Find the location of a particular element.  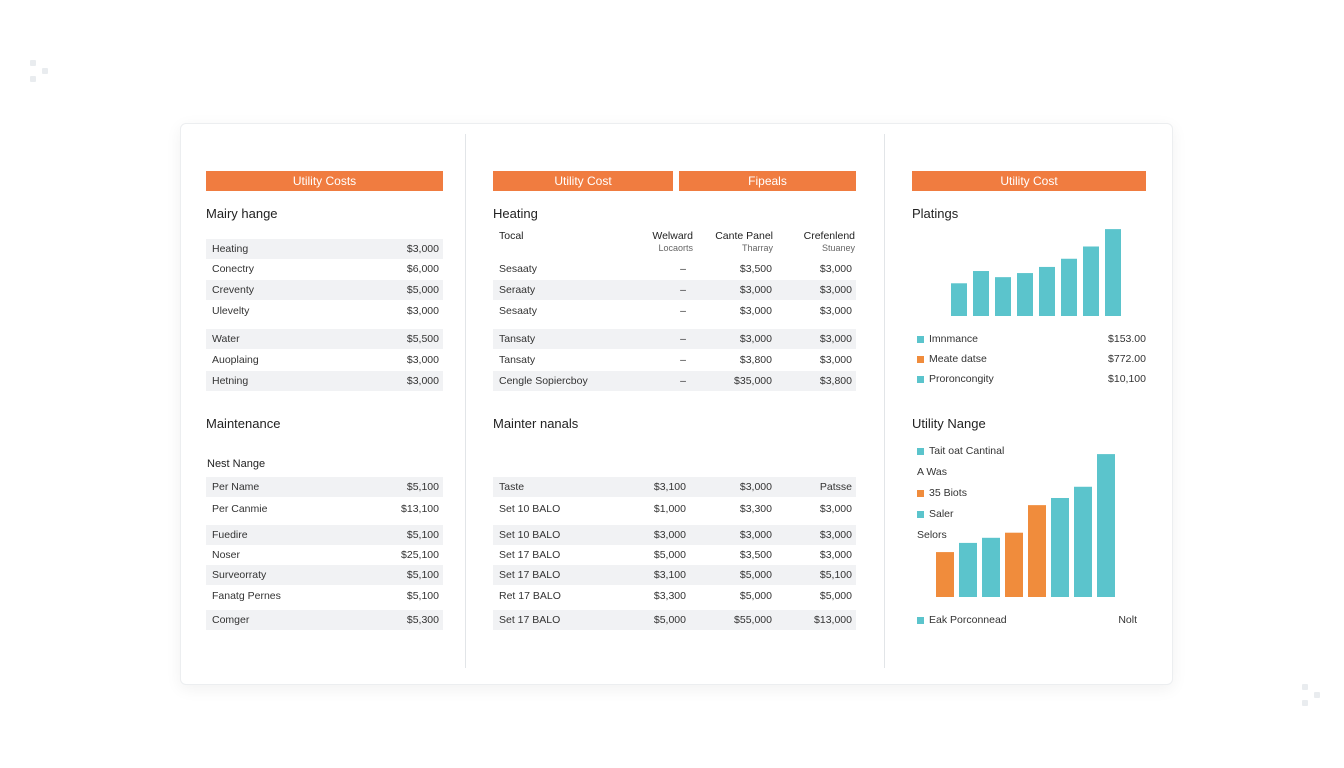

row-label: Ret 17 BALO is located at coordinates (530, 596).